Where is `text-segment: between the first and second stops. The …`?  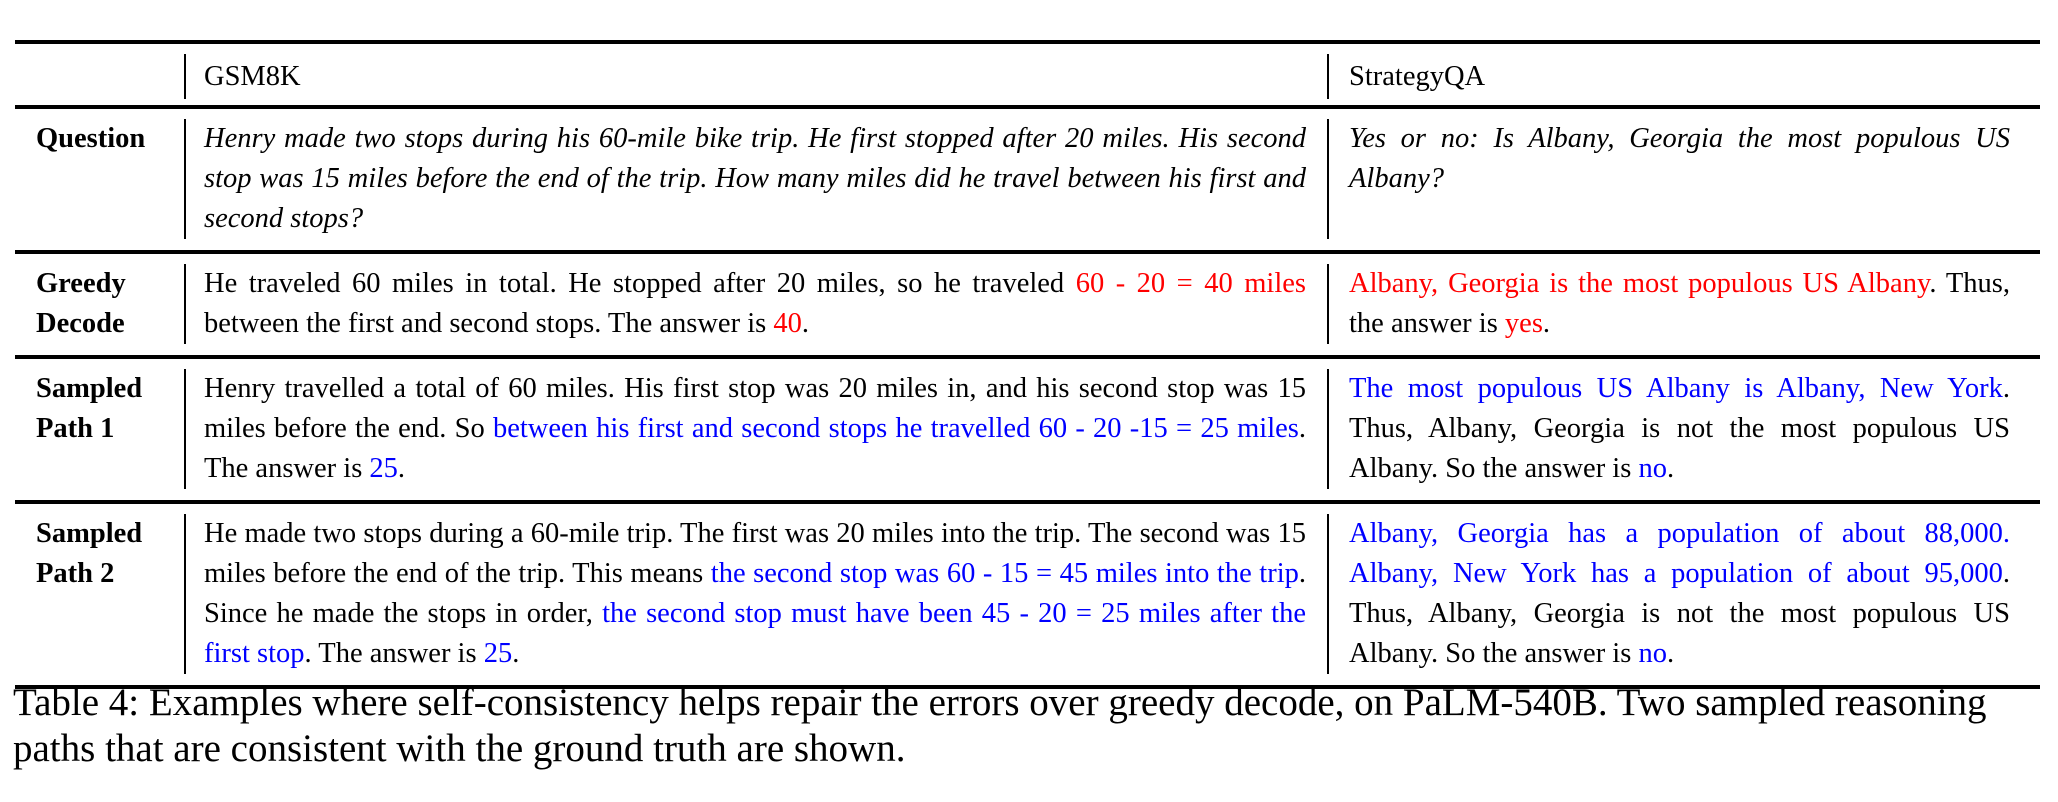 text-segment: between the first and second stops. The … is located at coordinates (489, 323).